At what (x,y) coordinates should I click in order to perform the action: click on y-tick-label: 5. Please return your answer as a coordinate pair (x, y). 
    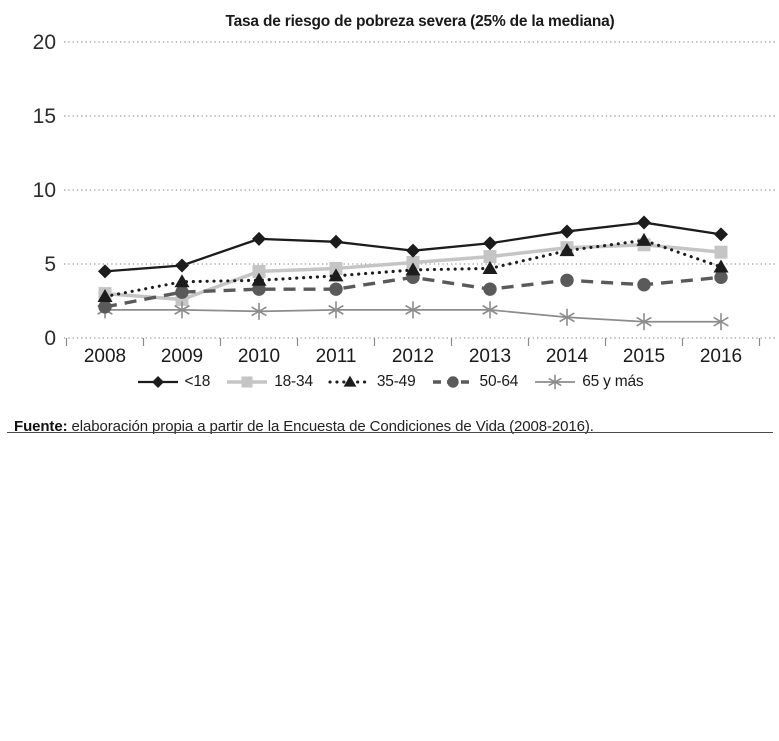
    Looking at the image, I should click on (50, 264).